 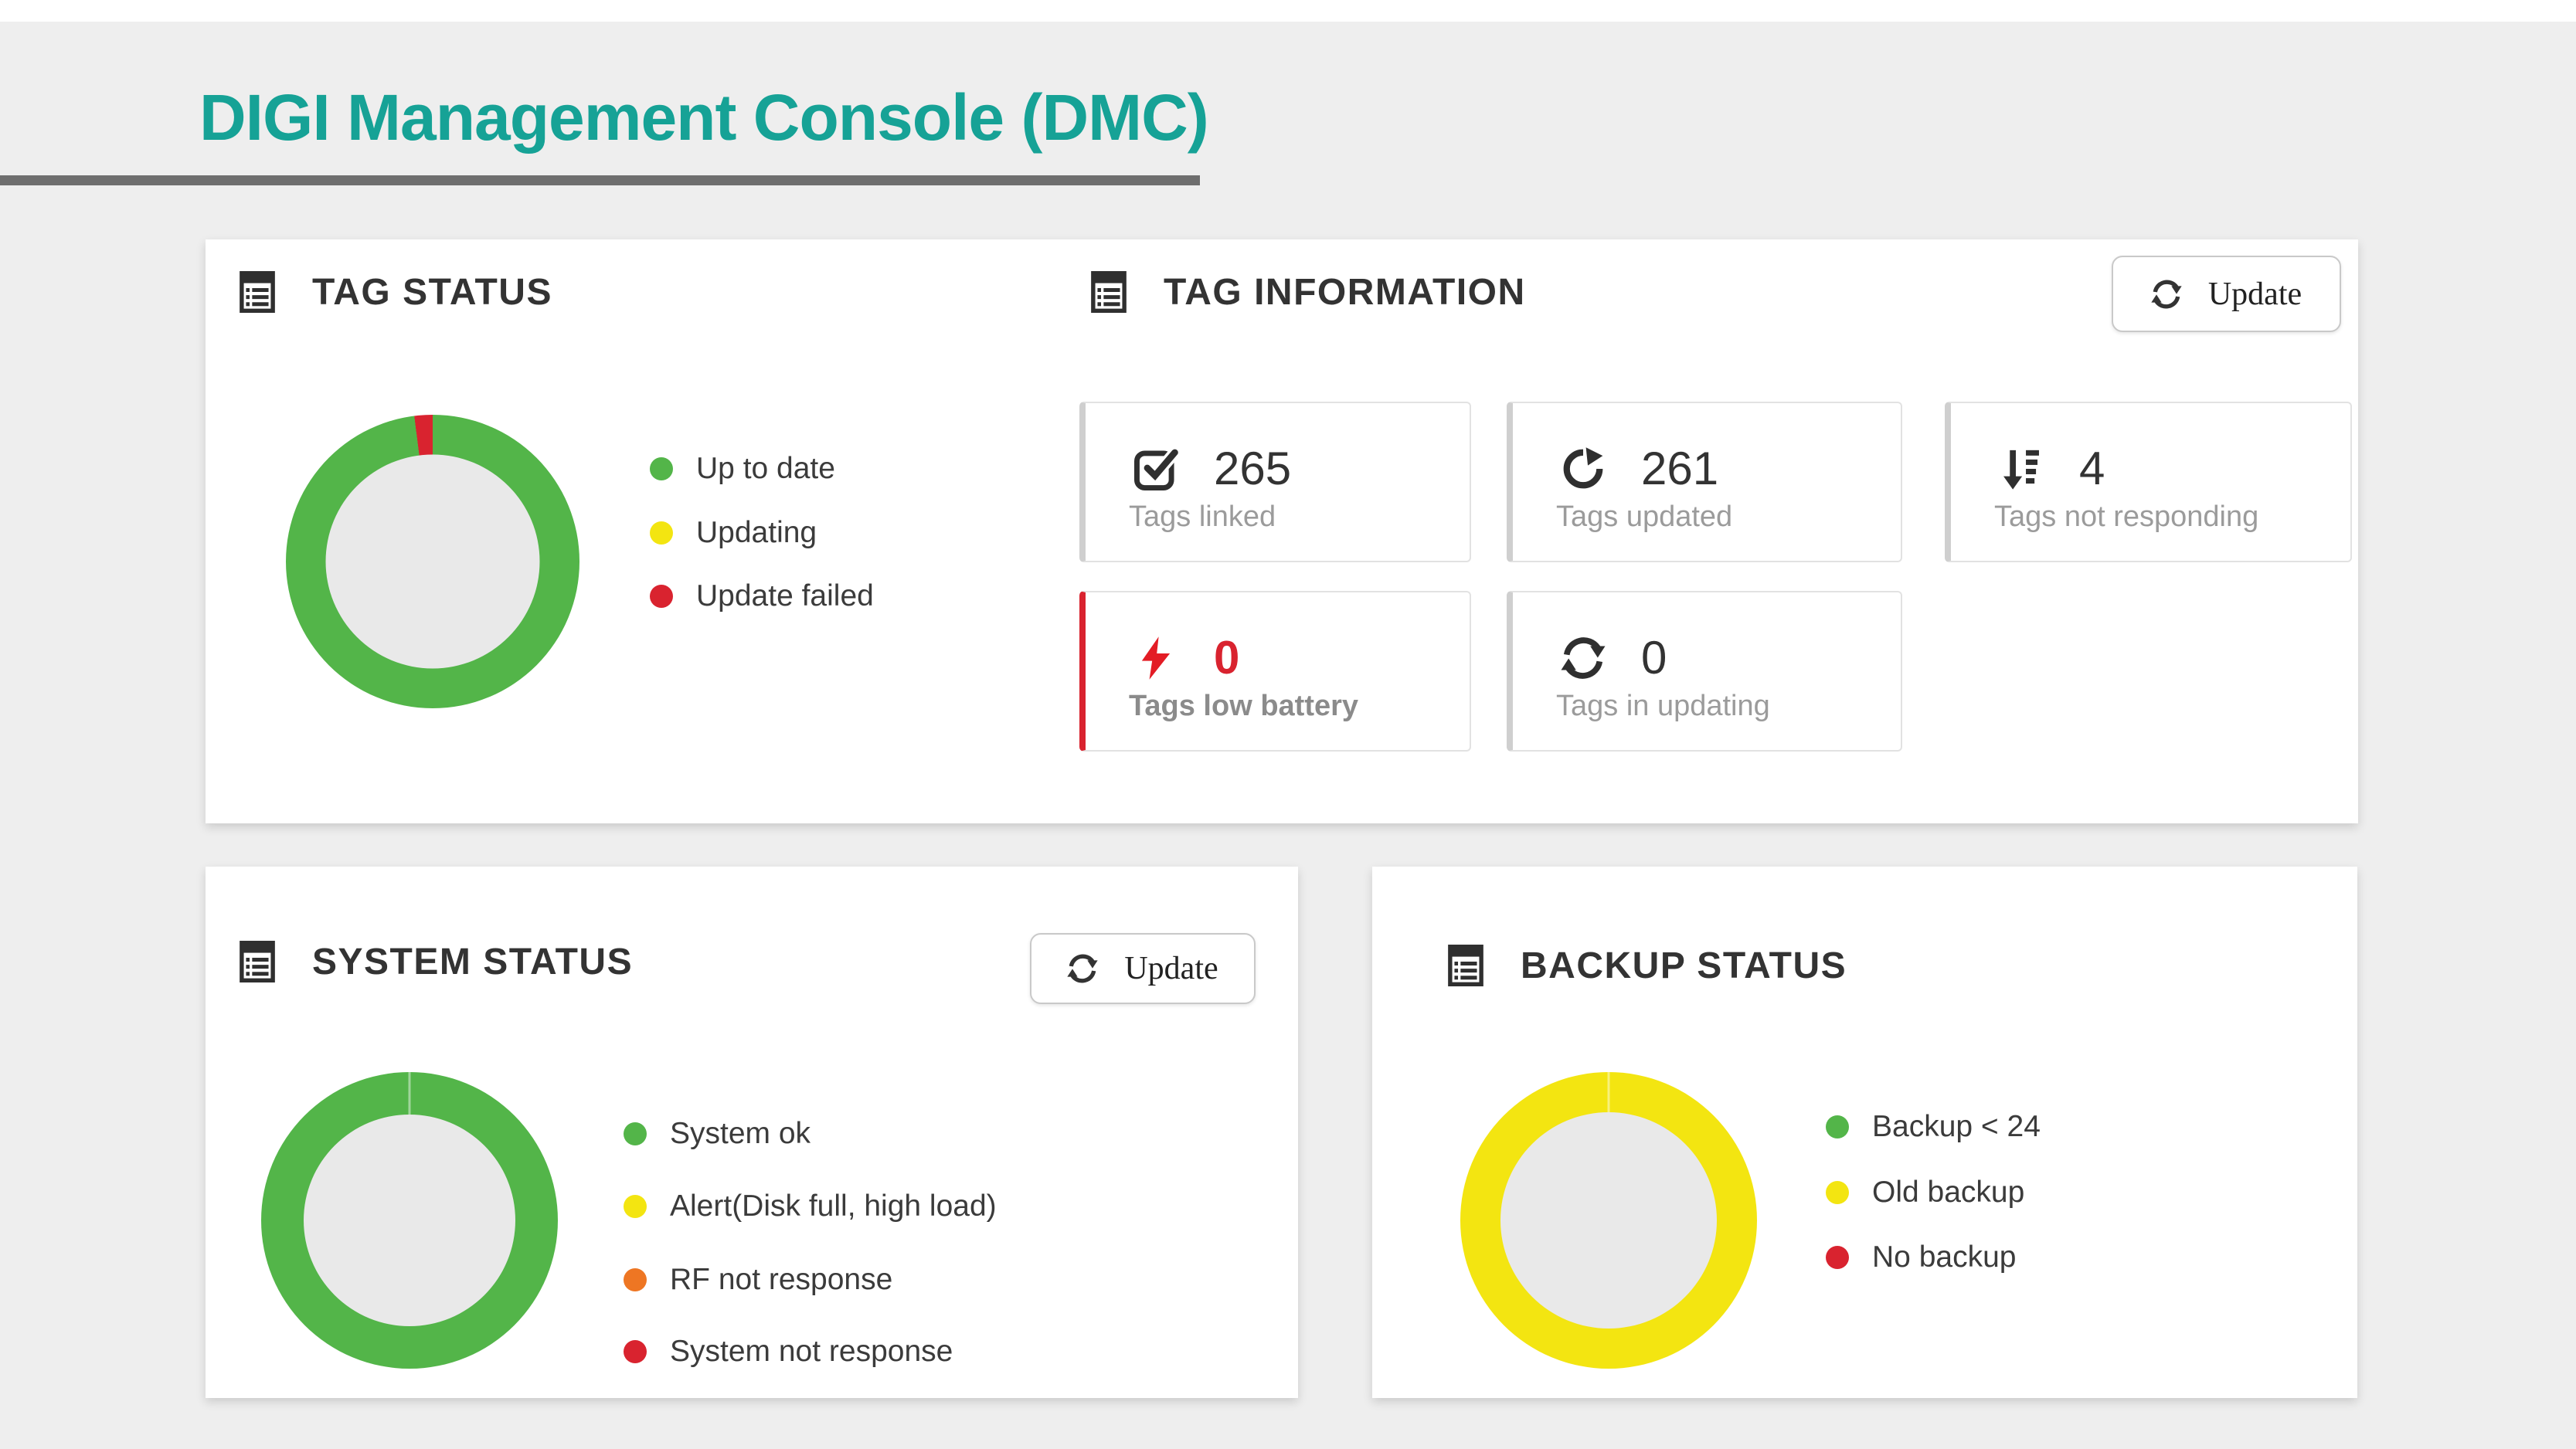 I want to click on legend-label: Backup < 24, so click(x=1956, y=1126).